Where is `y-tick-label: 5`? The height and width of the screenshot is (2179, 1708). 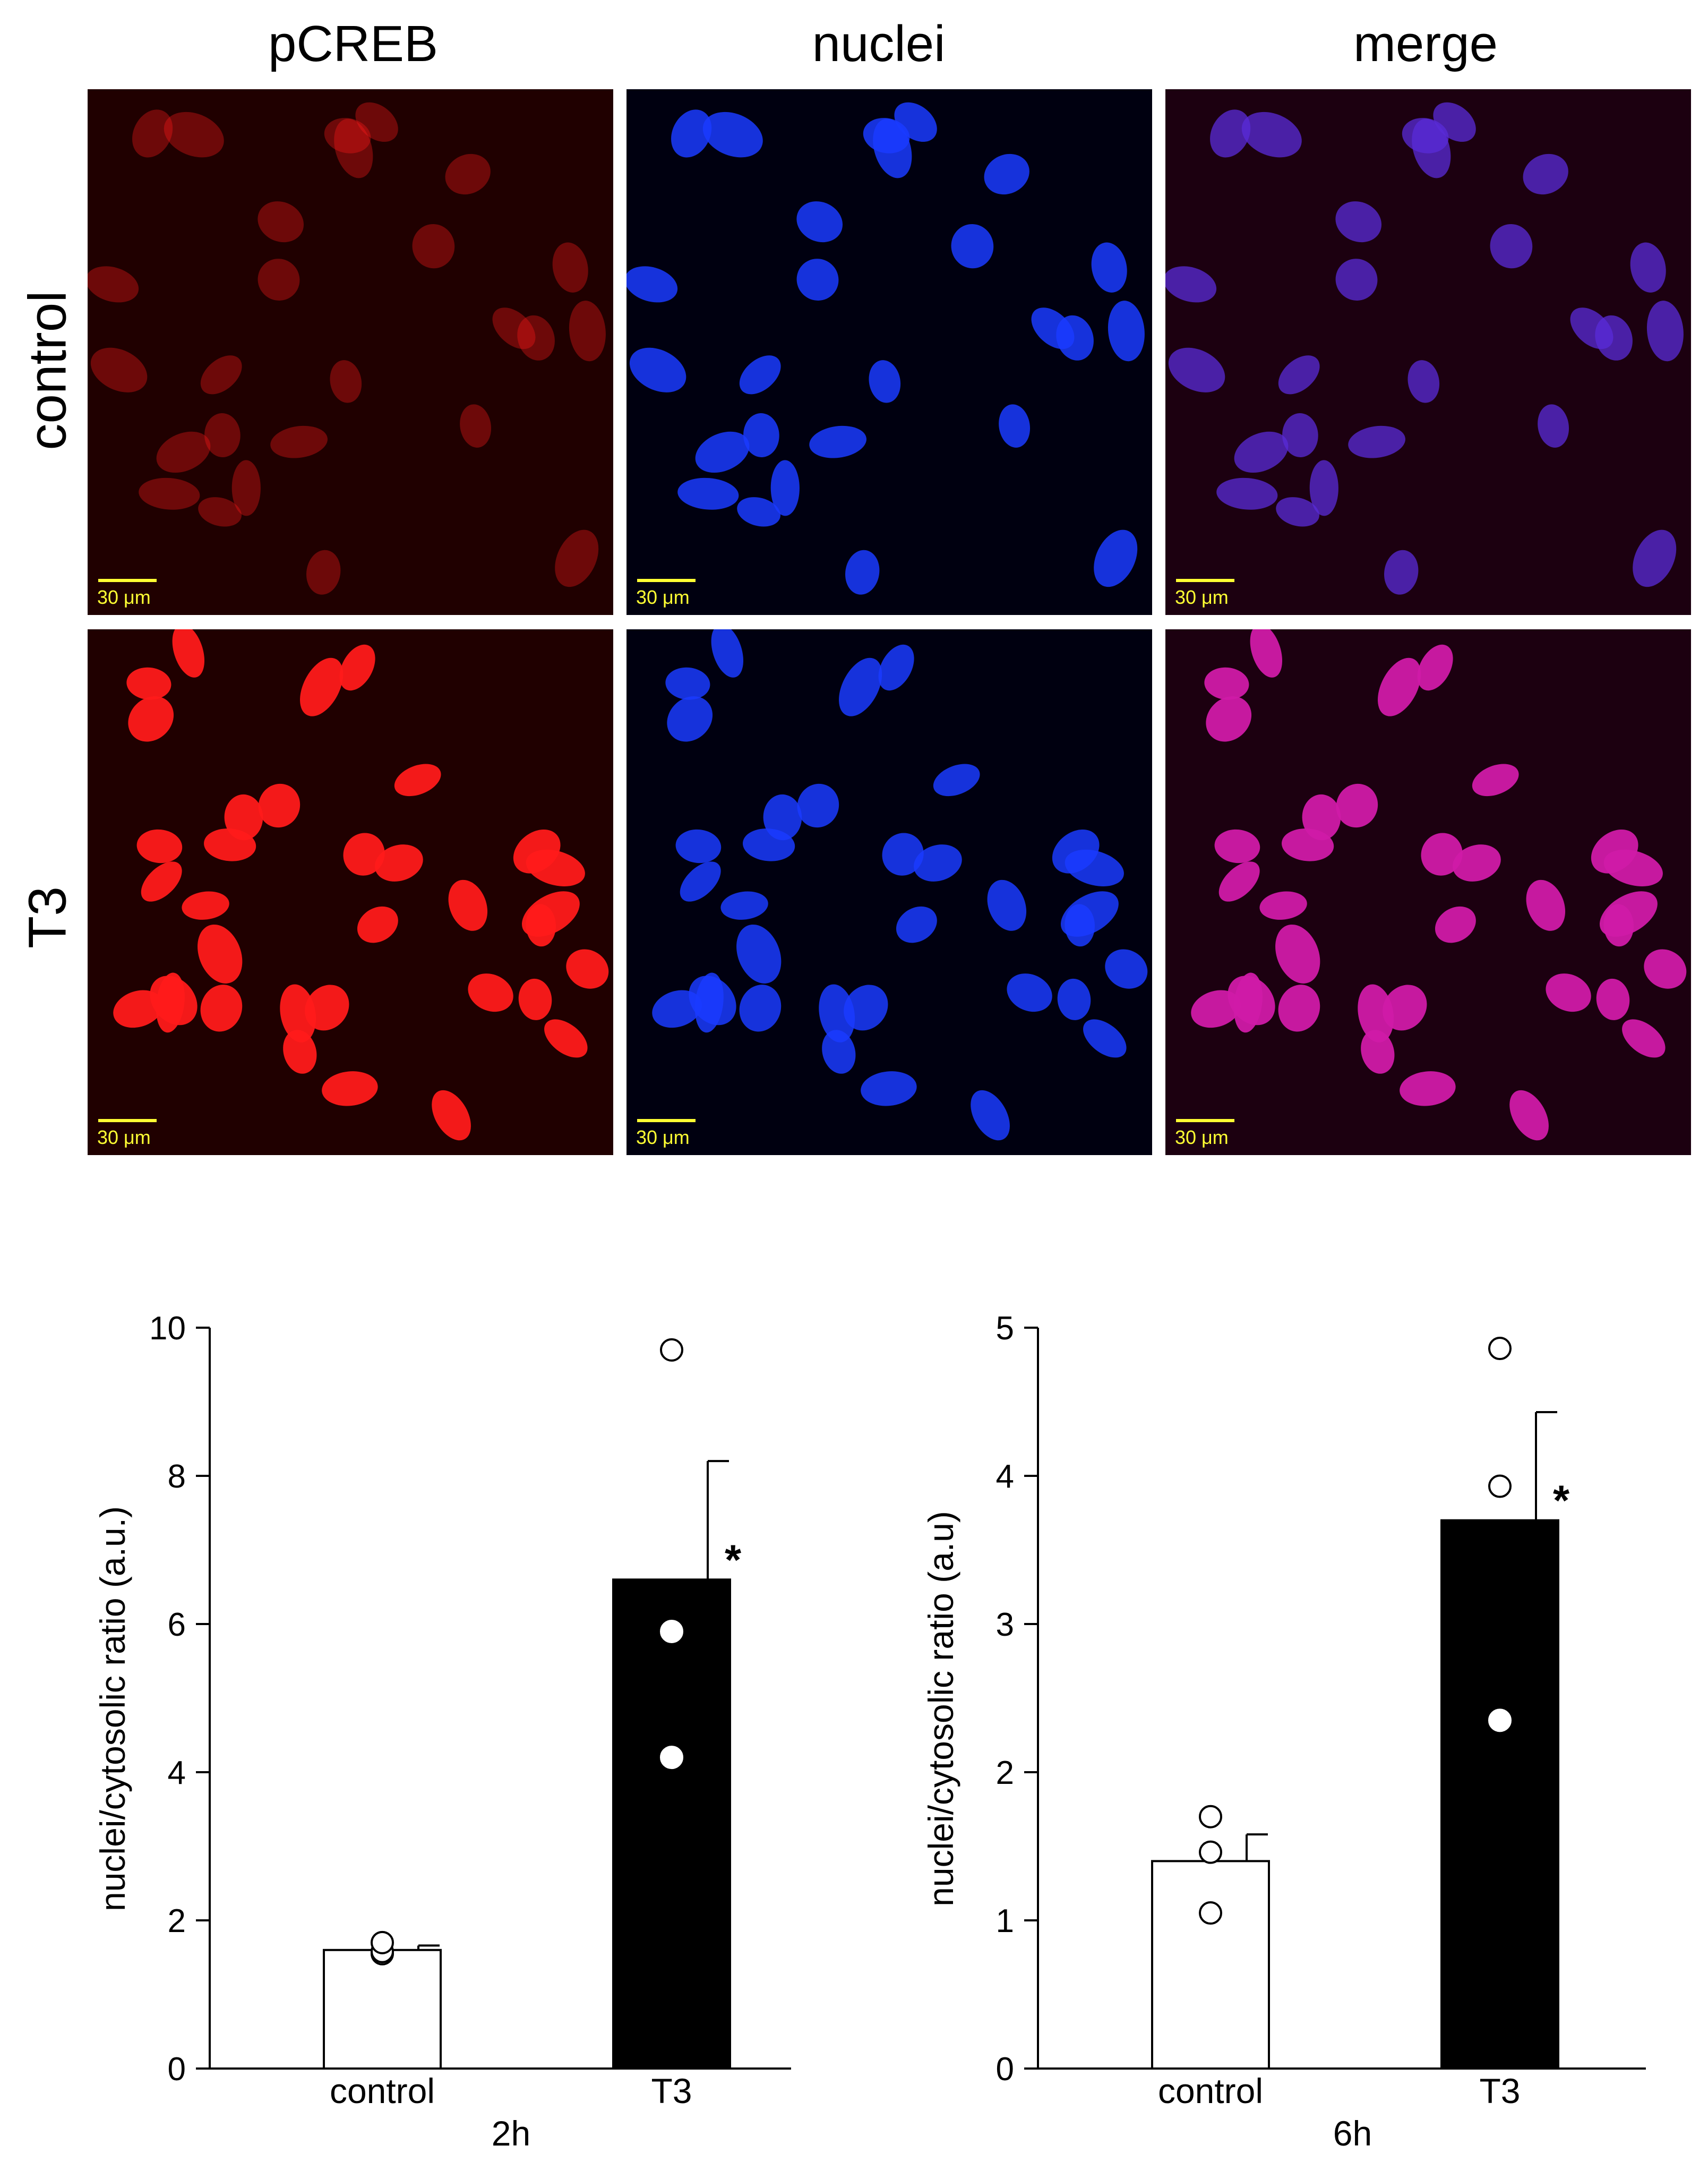
y-tick-label: 5 is located at coordinates (1005, 1328).